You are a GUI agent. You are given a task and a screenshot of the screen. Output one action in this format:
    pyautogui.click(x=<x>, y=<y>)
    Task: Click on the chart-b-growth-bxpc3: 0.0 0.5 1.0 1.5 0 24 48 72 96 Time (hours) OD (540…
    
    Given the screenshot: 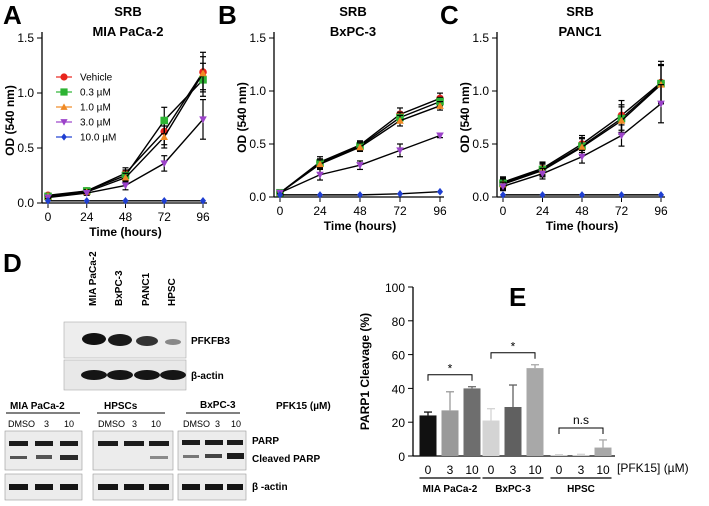 What is the action you would take?
    pyautogui.click(x=341, y=118)
    